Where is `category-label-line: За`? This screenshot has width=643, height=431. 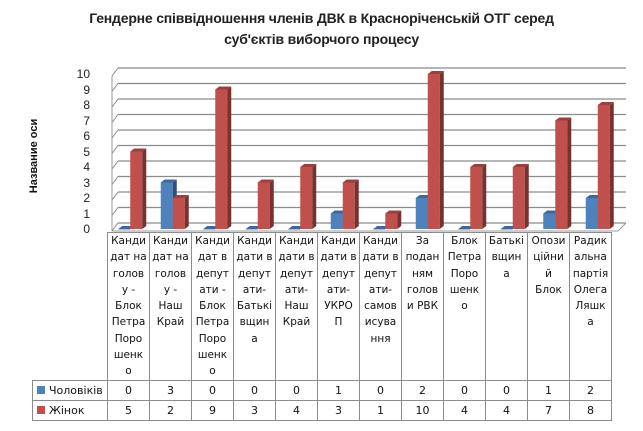
category-label-line: За is located at coordinates (422, 241).